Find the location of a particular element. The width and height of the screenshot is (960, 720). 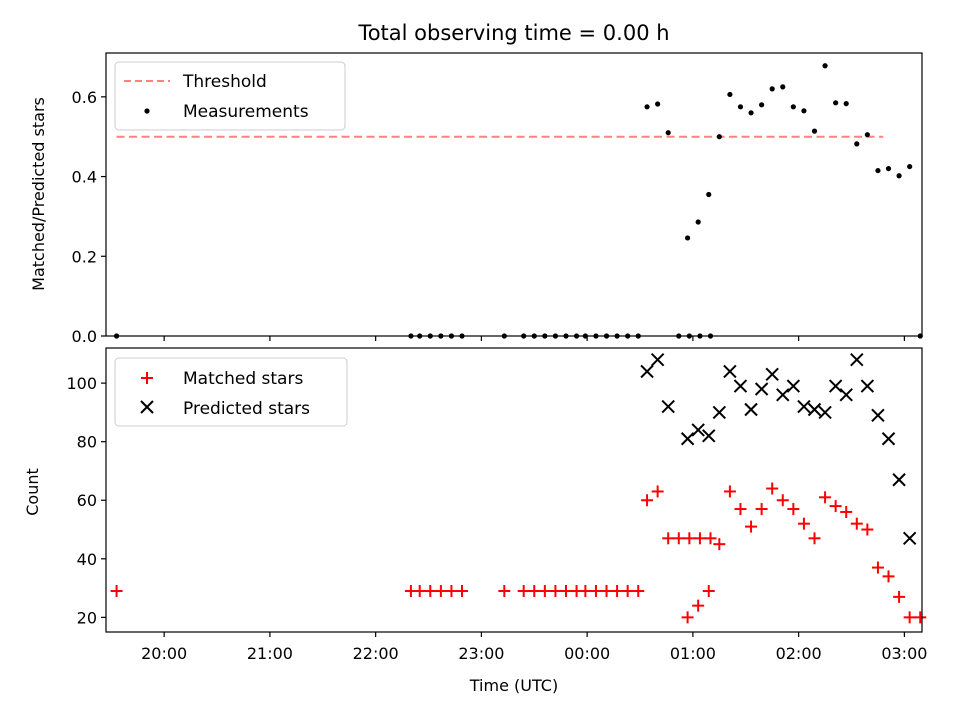

y-tick-label: 100 is located at coordinates (81, 383).